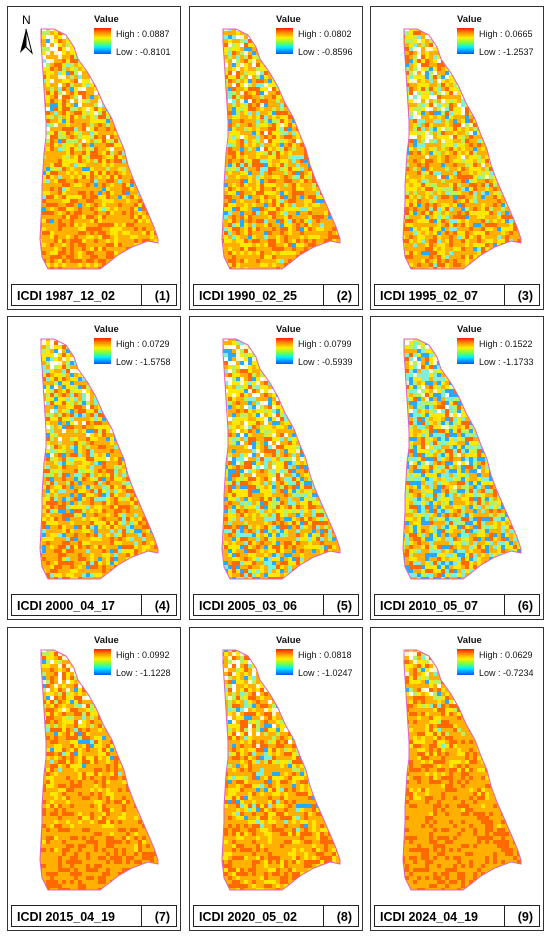  I want to click on legend-low: Low : -1.1228, so click(143, 673).